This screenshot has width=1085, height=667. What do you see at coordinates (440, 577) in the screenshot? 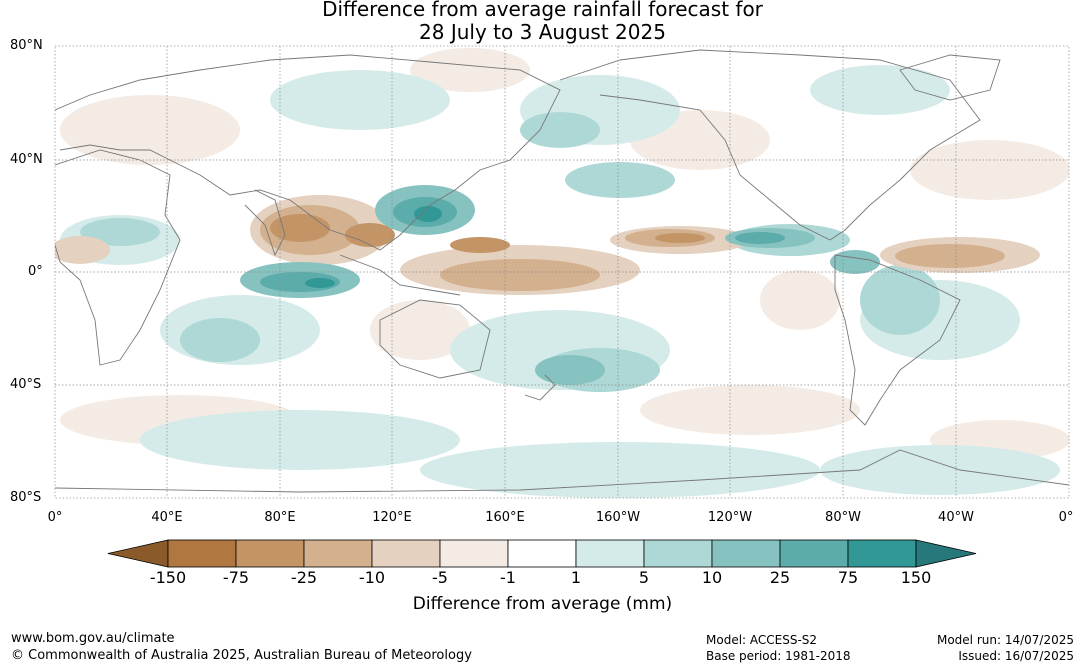
I see `legend-tick-label: -5` at bounding box center [440, 577].